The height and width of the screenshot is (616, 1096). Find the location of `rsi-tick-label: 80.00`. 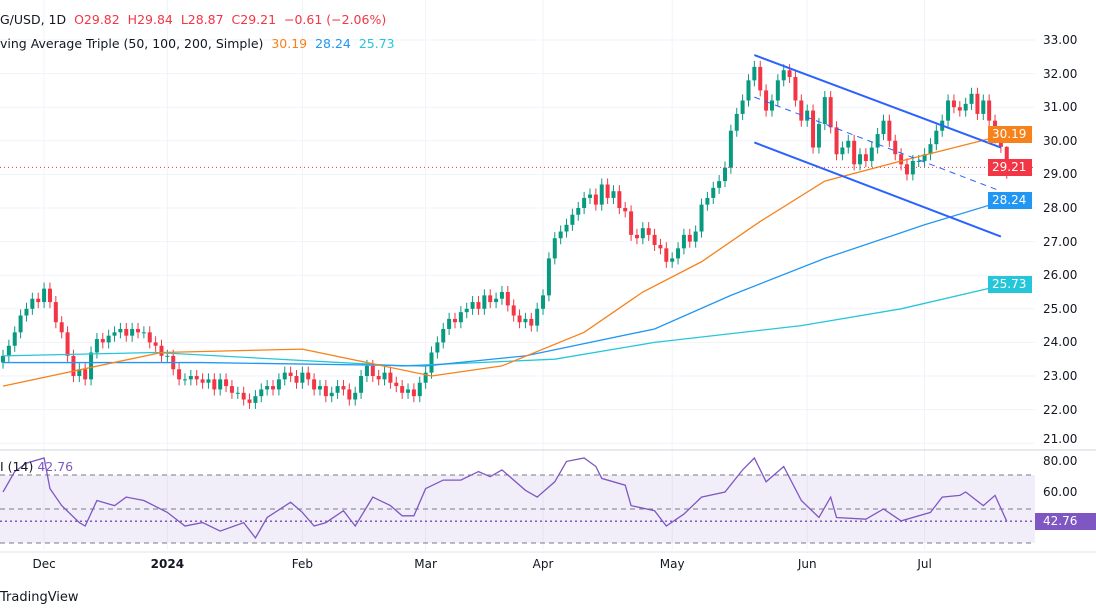

rsi-tick-label: 80.00 is located at coordinates (1060, 461).